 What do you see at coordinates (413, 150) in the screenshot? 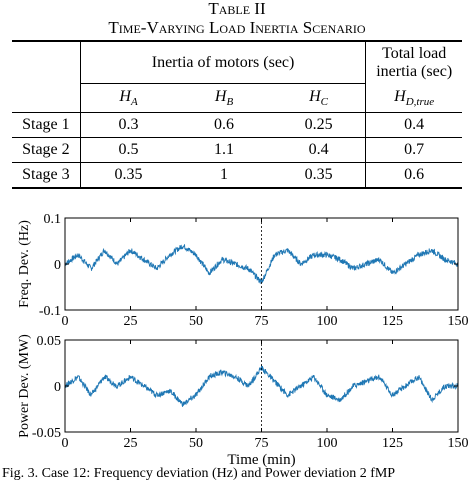
I see `cell-value: 0.7` at bounding box center [413, 150].